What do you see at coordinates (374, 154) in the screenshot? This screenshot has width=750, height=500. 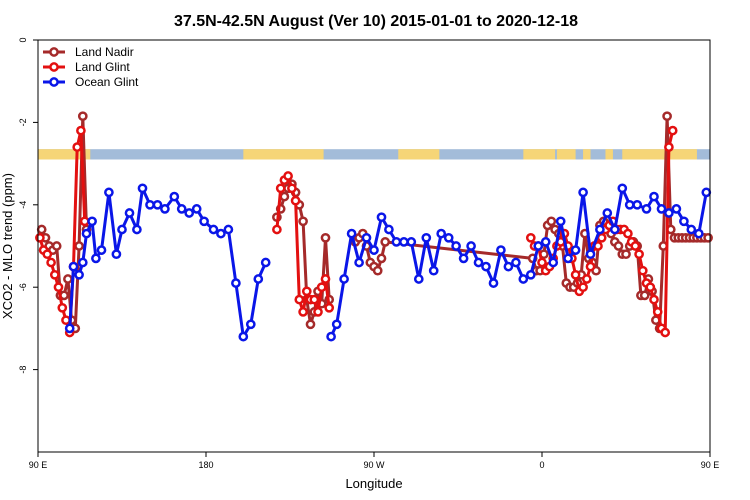 I see `ocean-band` at bounding box center [374, 154].